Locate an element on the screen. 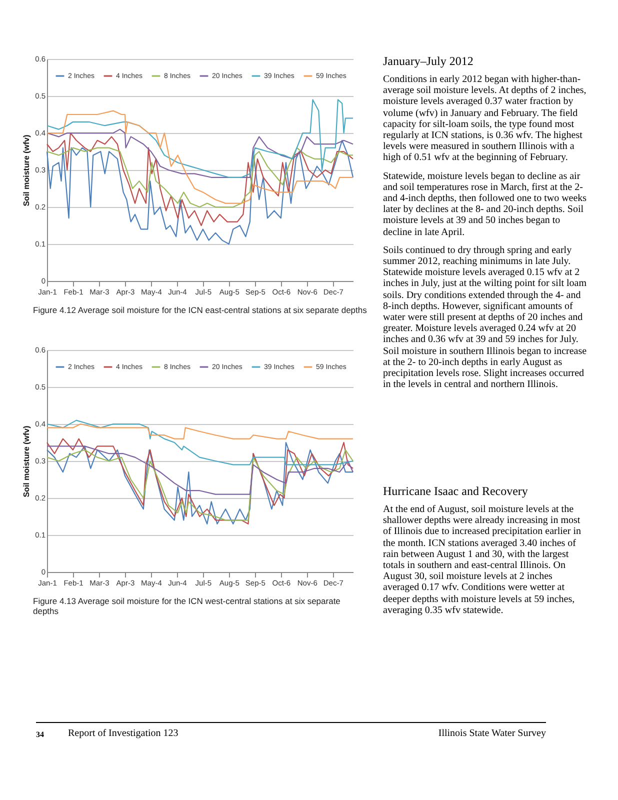 The image size is (618, 800). text: Hurricane Isaac and Recovery is located at coordinates (456, 491).